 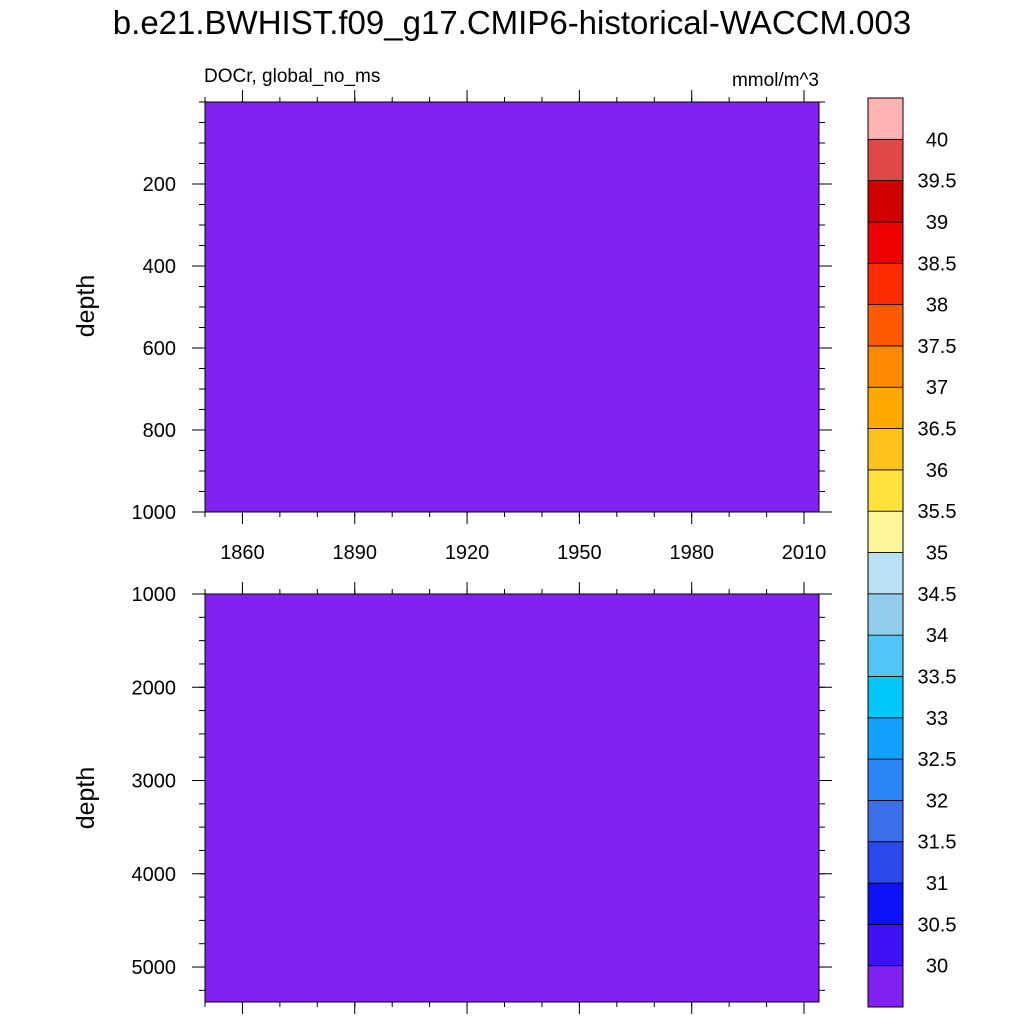 What do you see at coordinates (937, 677) in the screenshot?
I see `colorbar-label: 33.5` at bounding box center [937, 677].